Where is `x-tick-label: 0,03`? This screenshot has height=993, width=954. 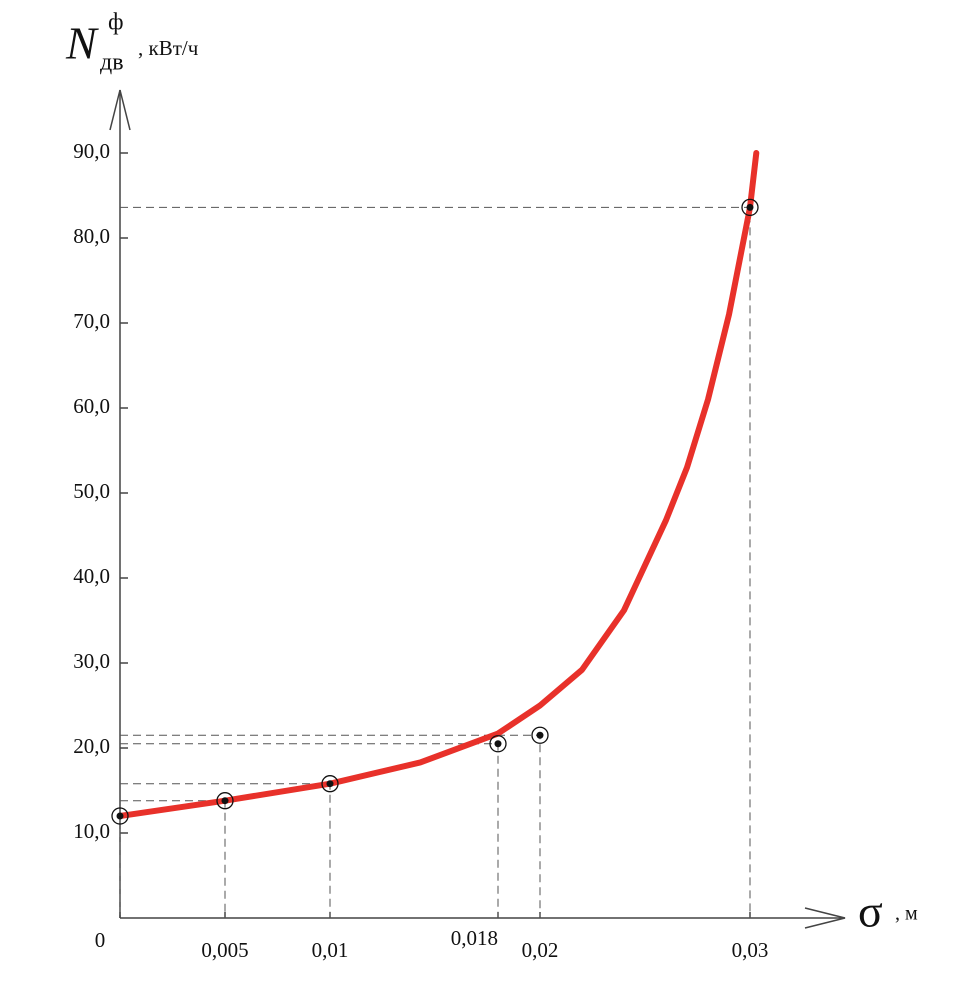
x-tick-label: 0,03 is located at coordinates (750, 950).